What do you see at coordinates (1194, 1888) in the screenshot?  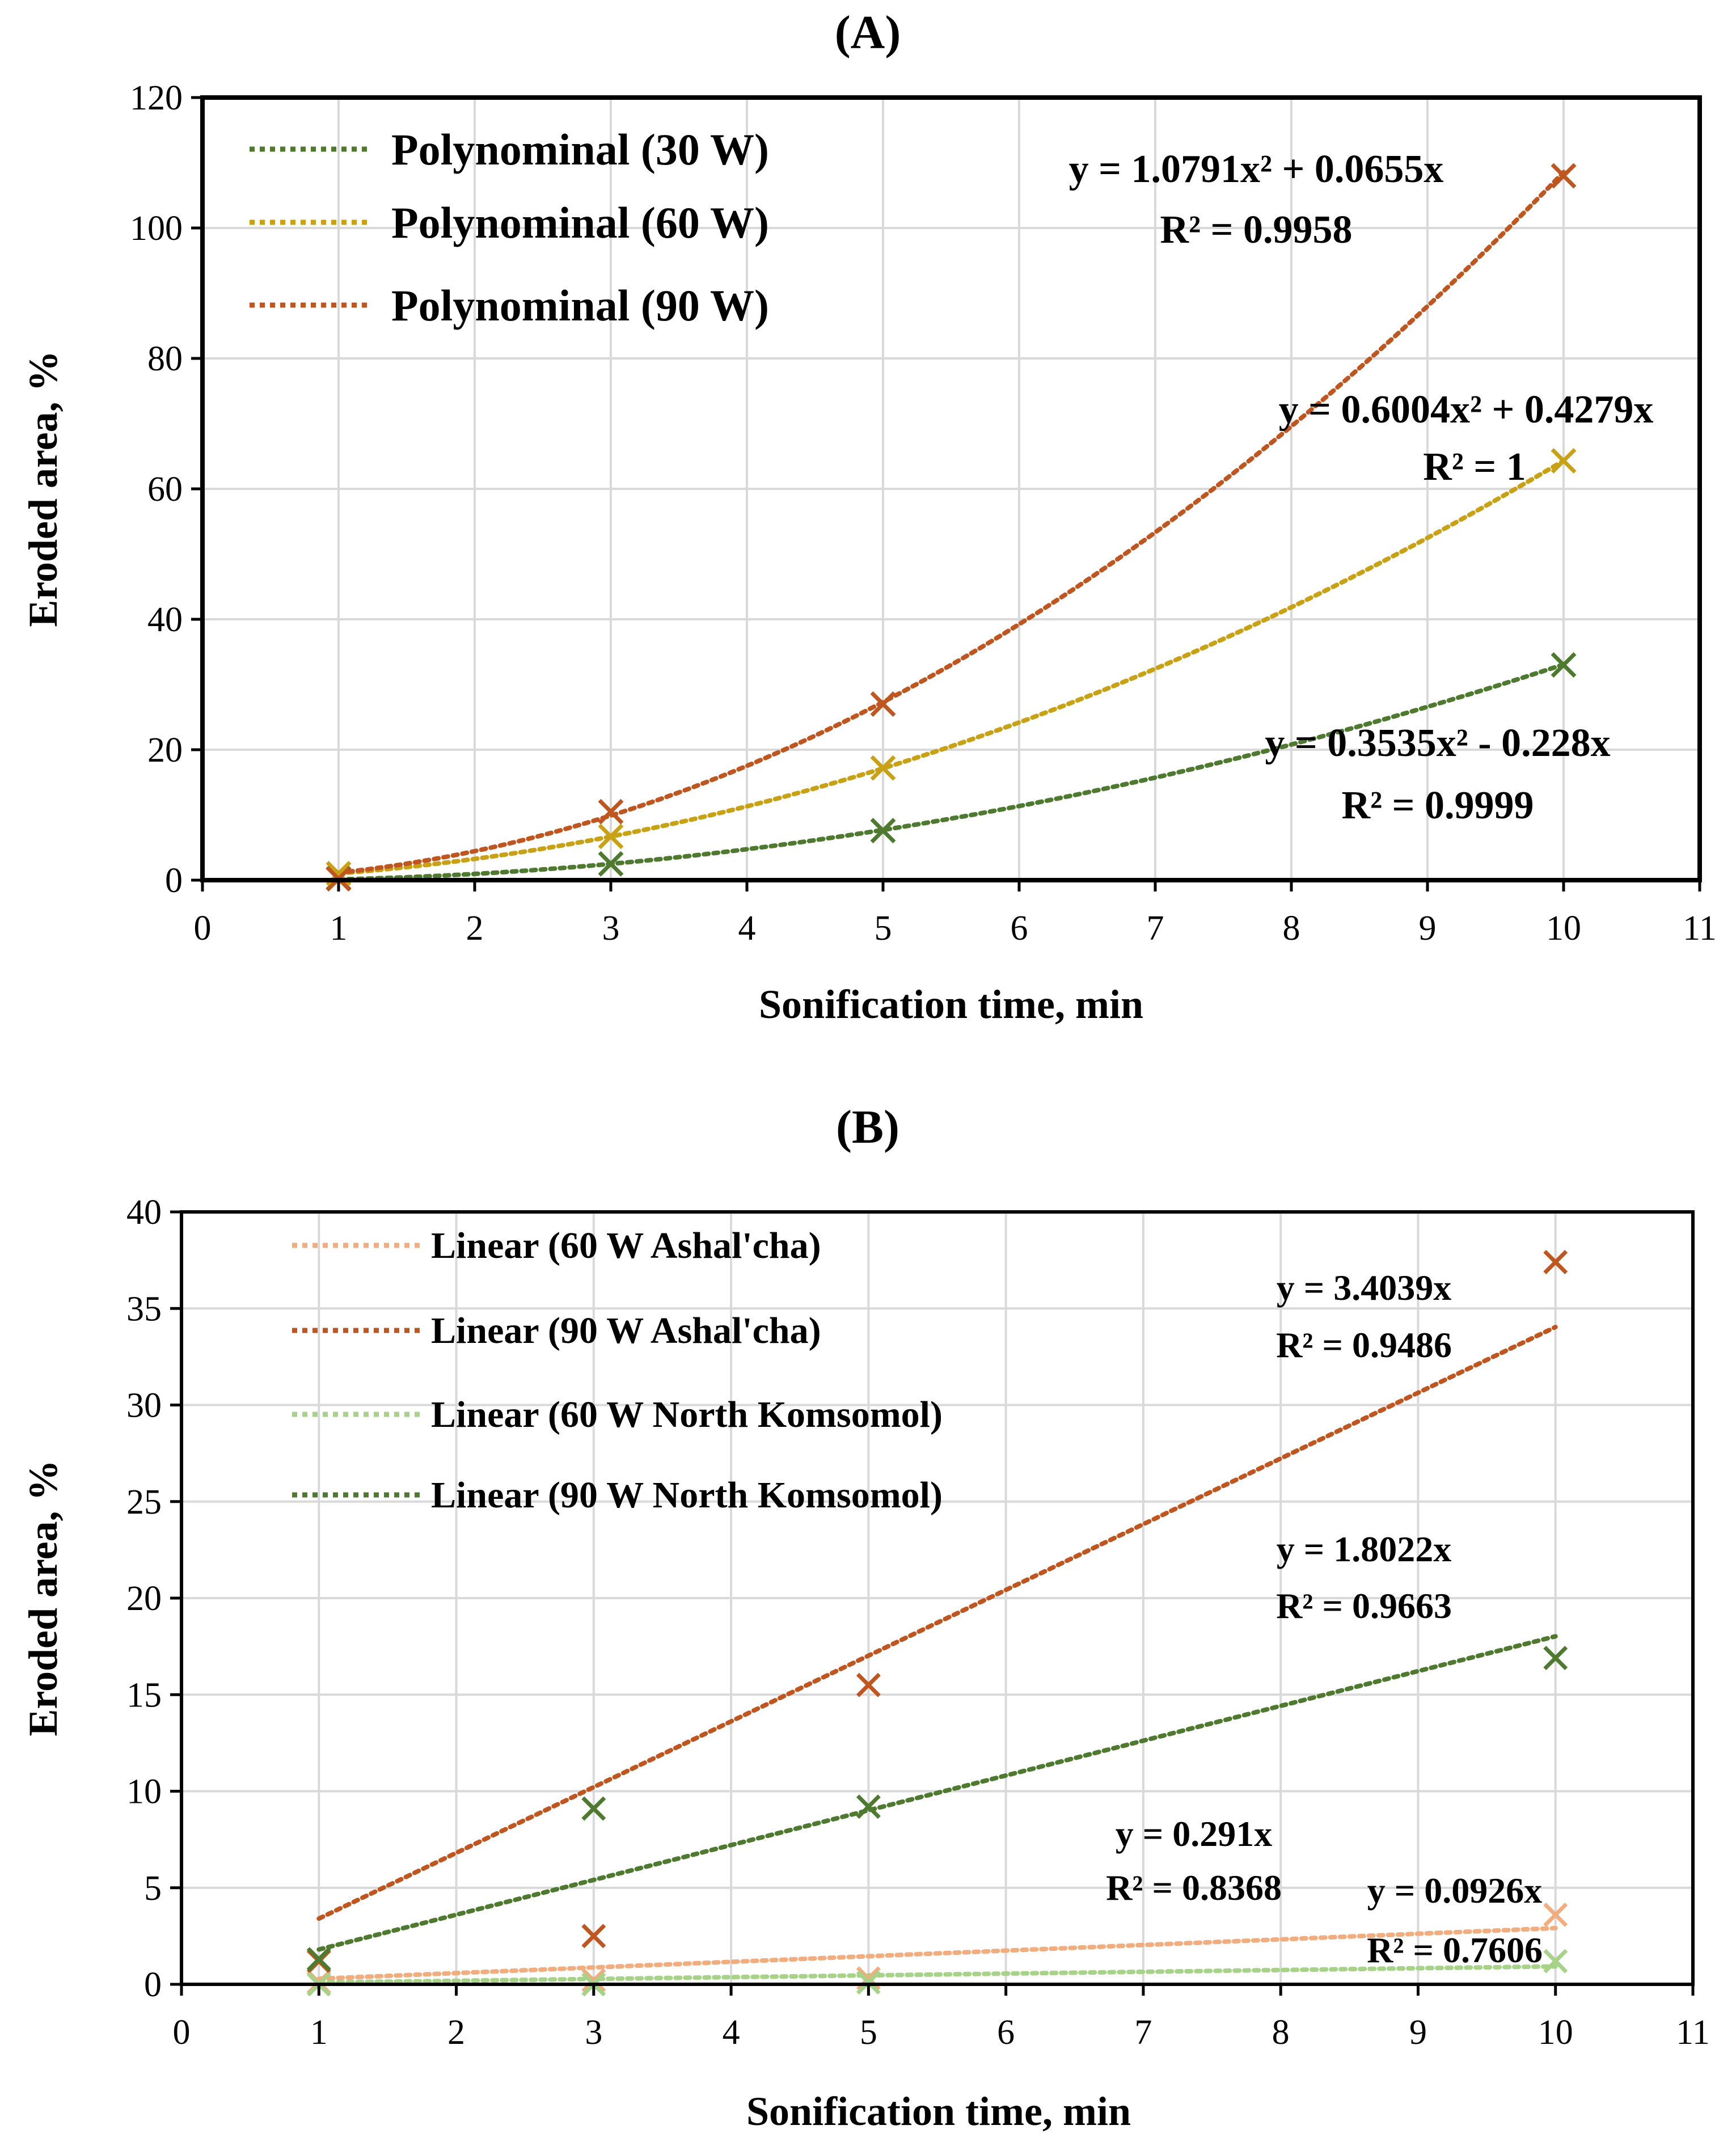 I see `r2-b-60w-ashalcha: R² = 0.8368` at bounding box center [1194, 1888].